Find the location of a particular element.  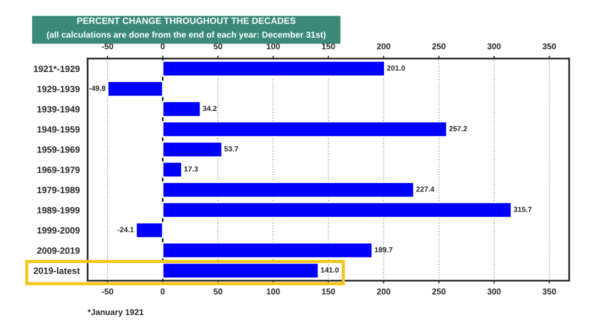

y-tick-label: 2019-latest is located at coordinates (57, 270).